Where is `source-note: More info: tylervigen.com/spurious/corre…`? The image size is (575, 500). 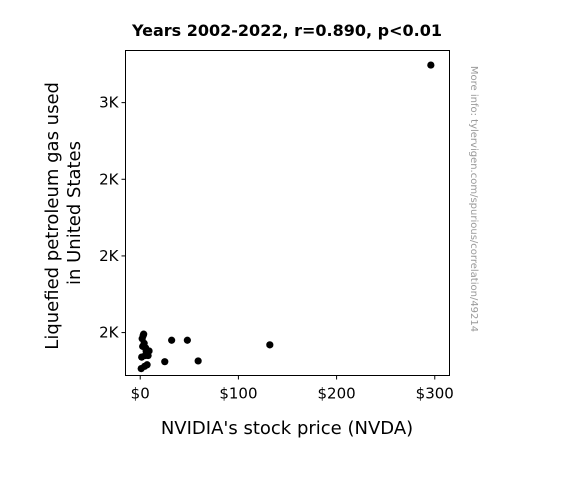
source-note: More info: tylervigen.com/spurious/corre… is located at coordinates (473, 199).